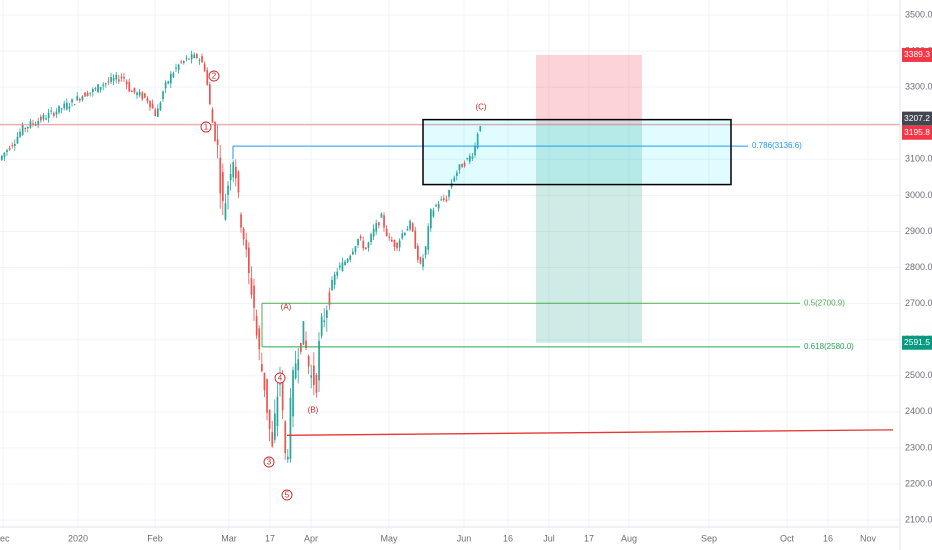 This screenshot has width=932, height=550. I want to click on support-trend-line, so click(590, 432).